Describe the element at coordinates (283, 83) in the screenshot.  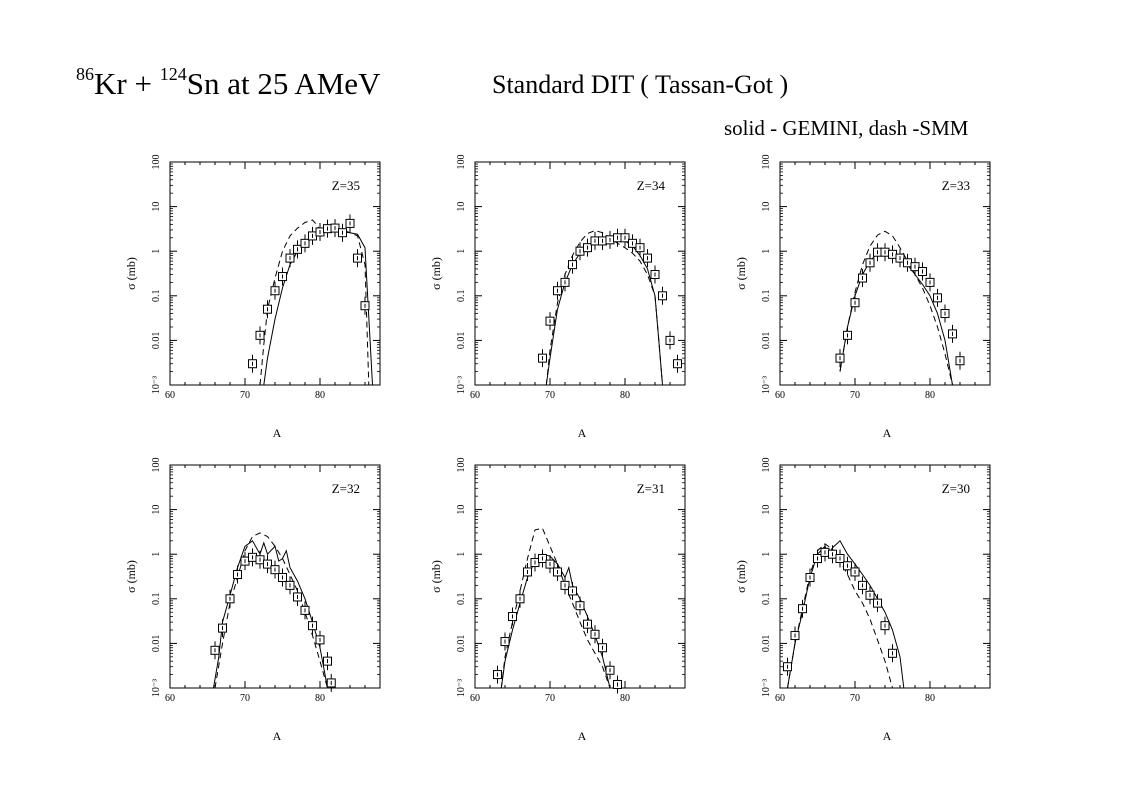
I see `title-rest: Sn at 25 AMeV` at that location.